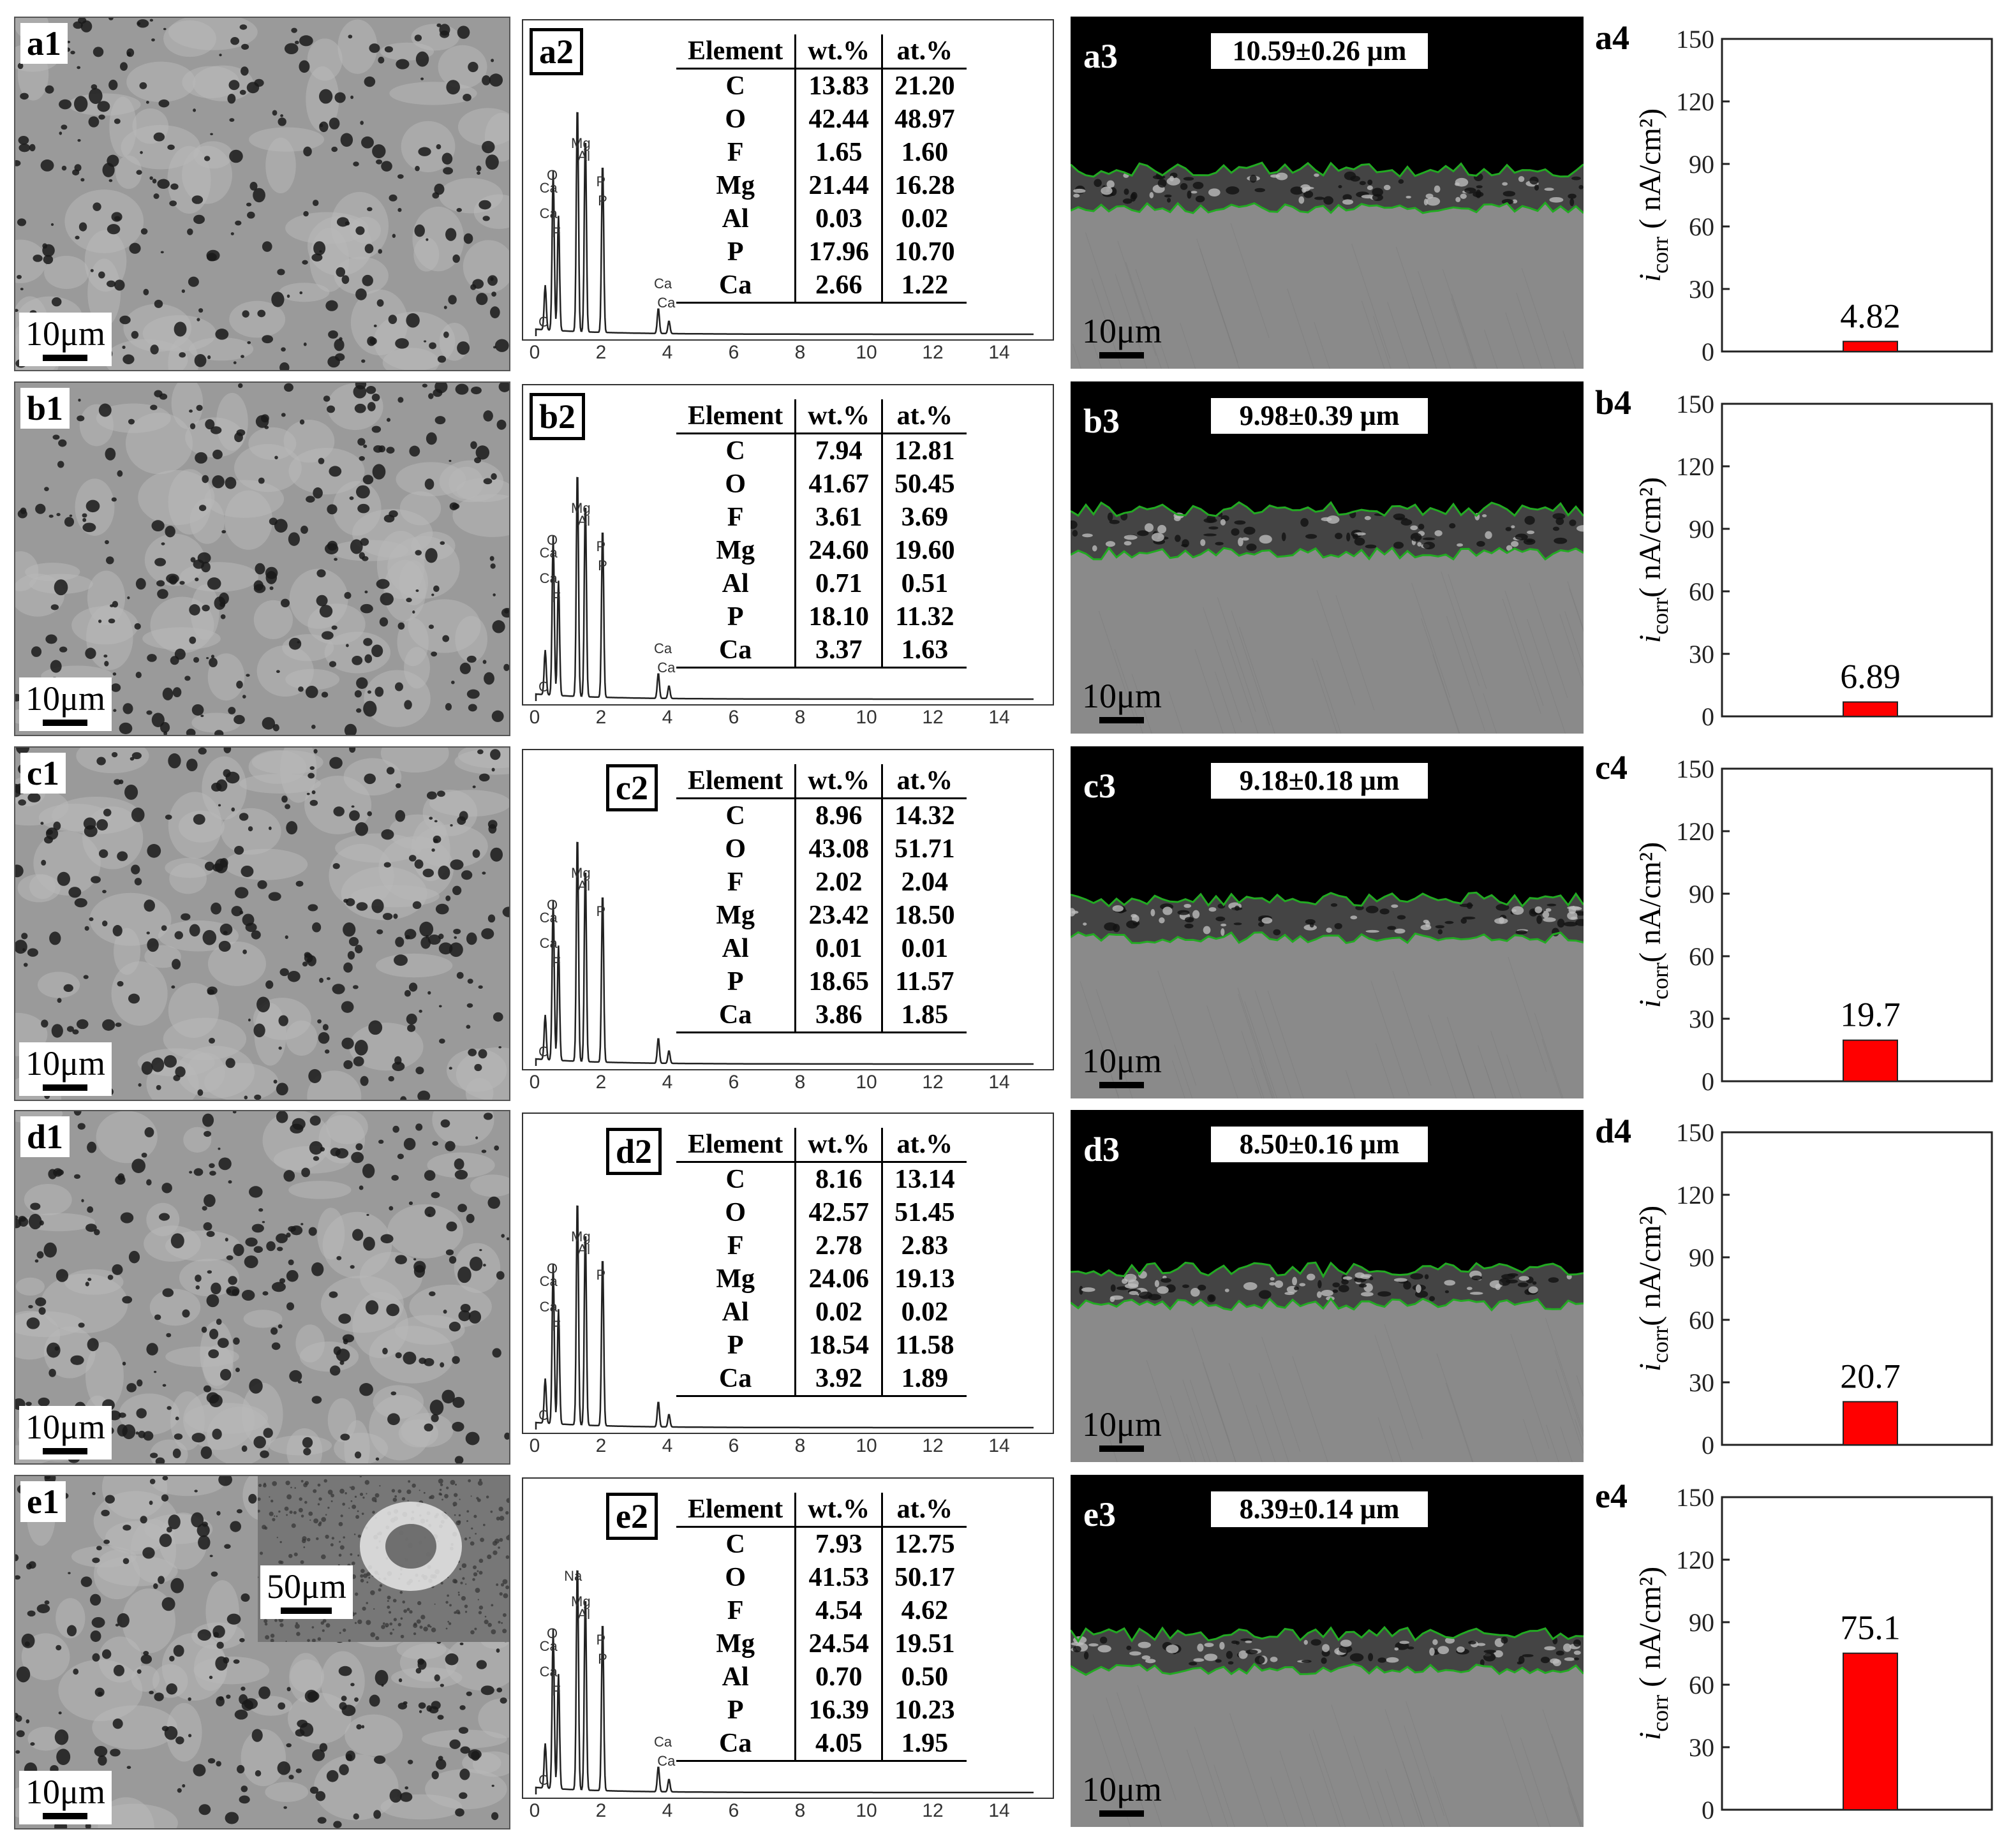 The image size is (2011, 1848). I want to click on panel-label: b1, so click(45, 408).